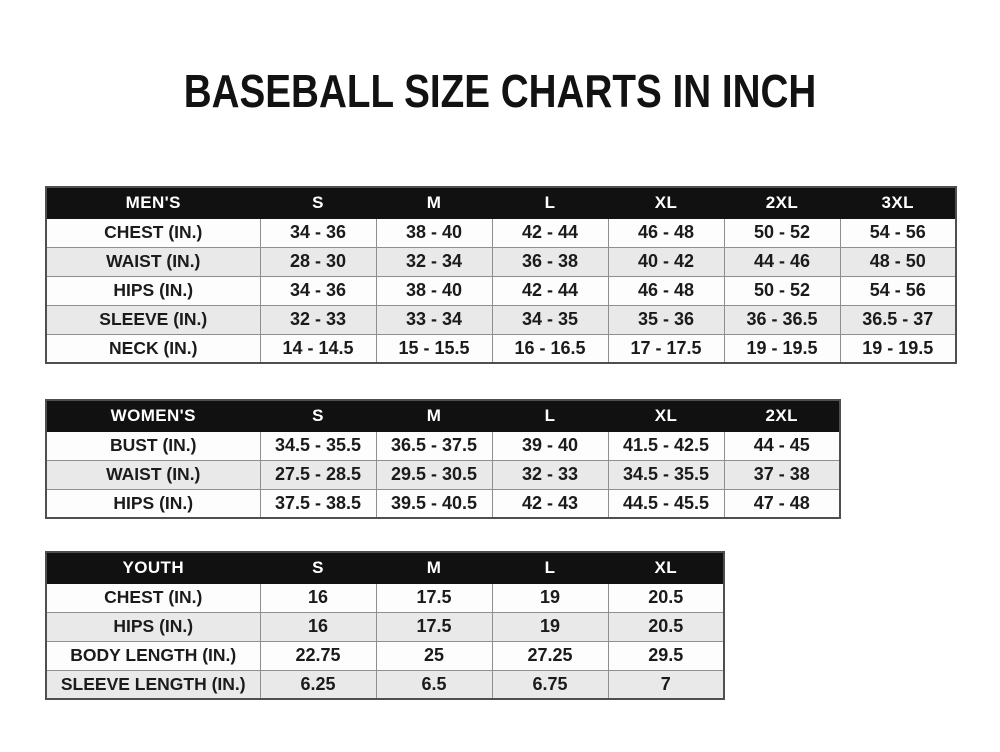 The height and width of the screenshot is (752, 1000). Describe the element at coordinates (153, 684) in the screenshot. I see `measurement-label: SLEEVE LENGTH (IN.)` at that location.